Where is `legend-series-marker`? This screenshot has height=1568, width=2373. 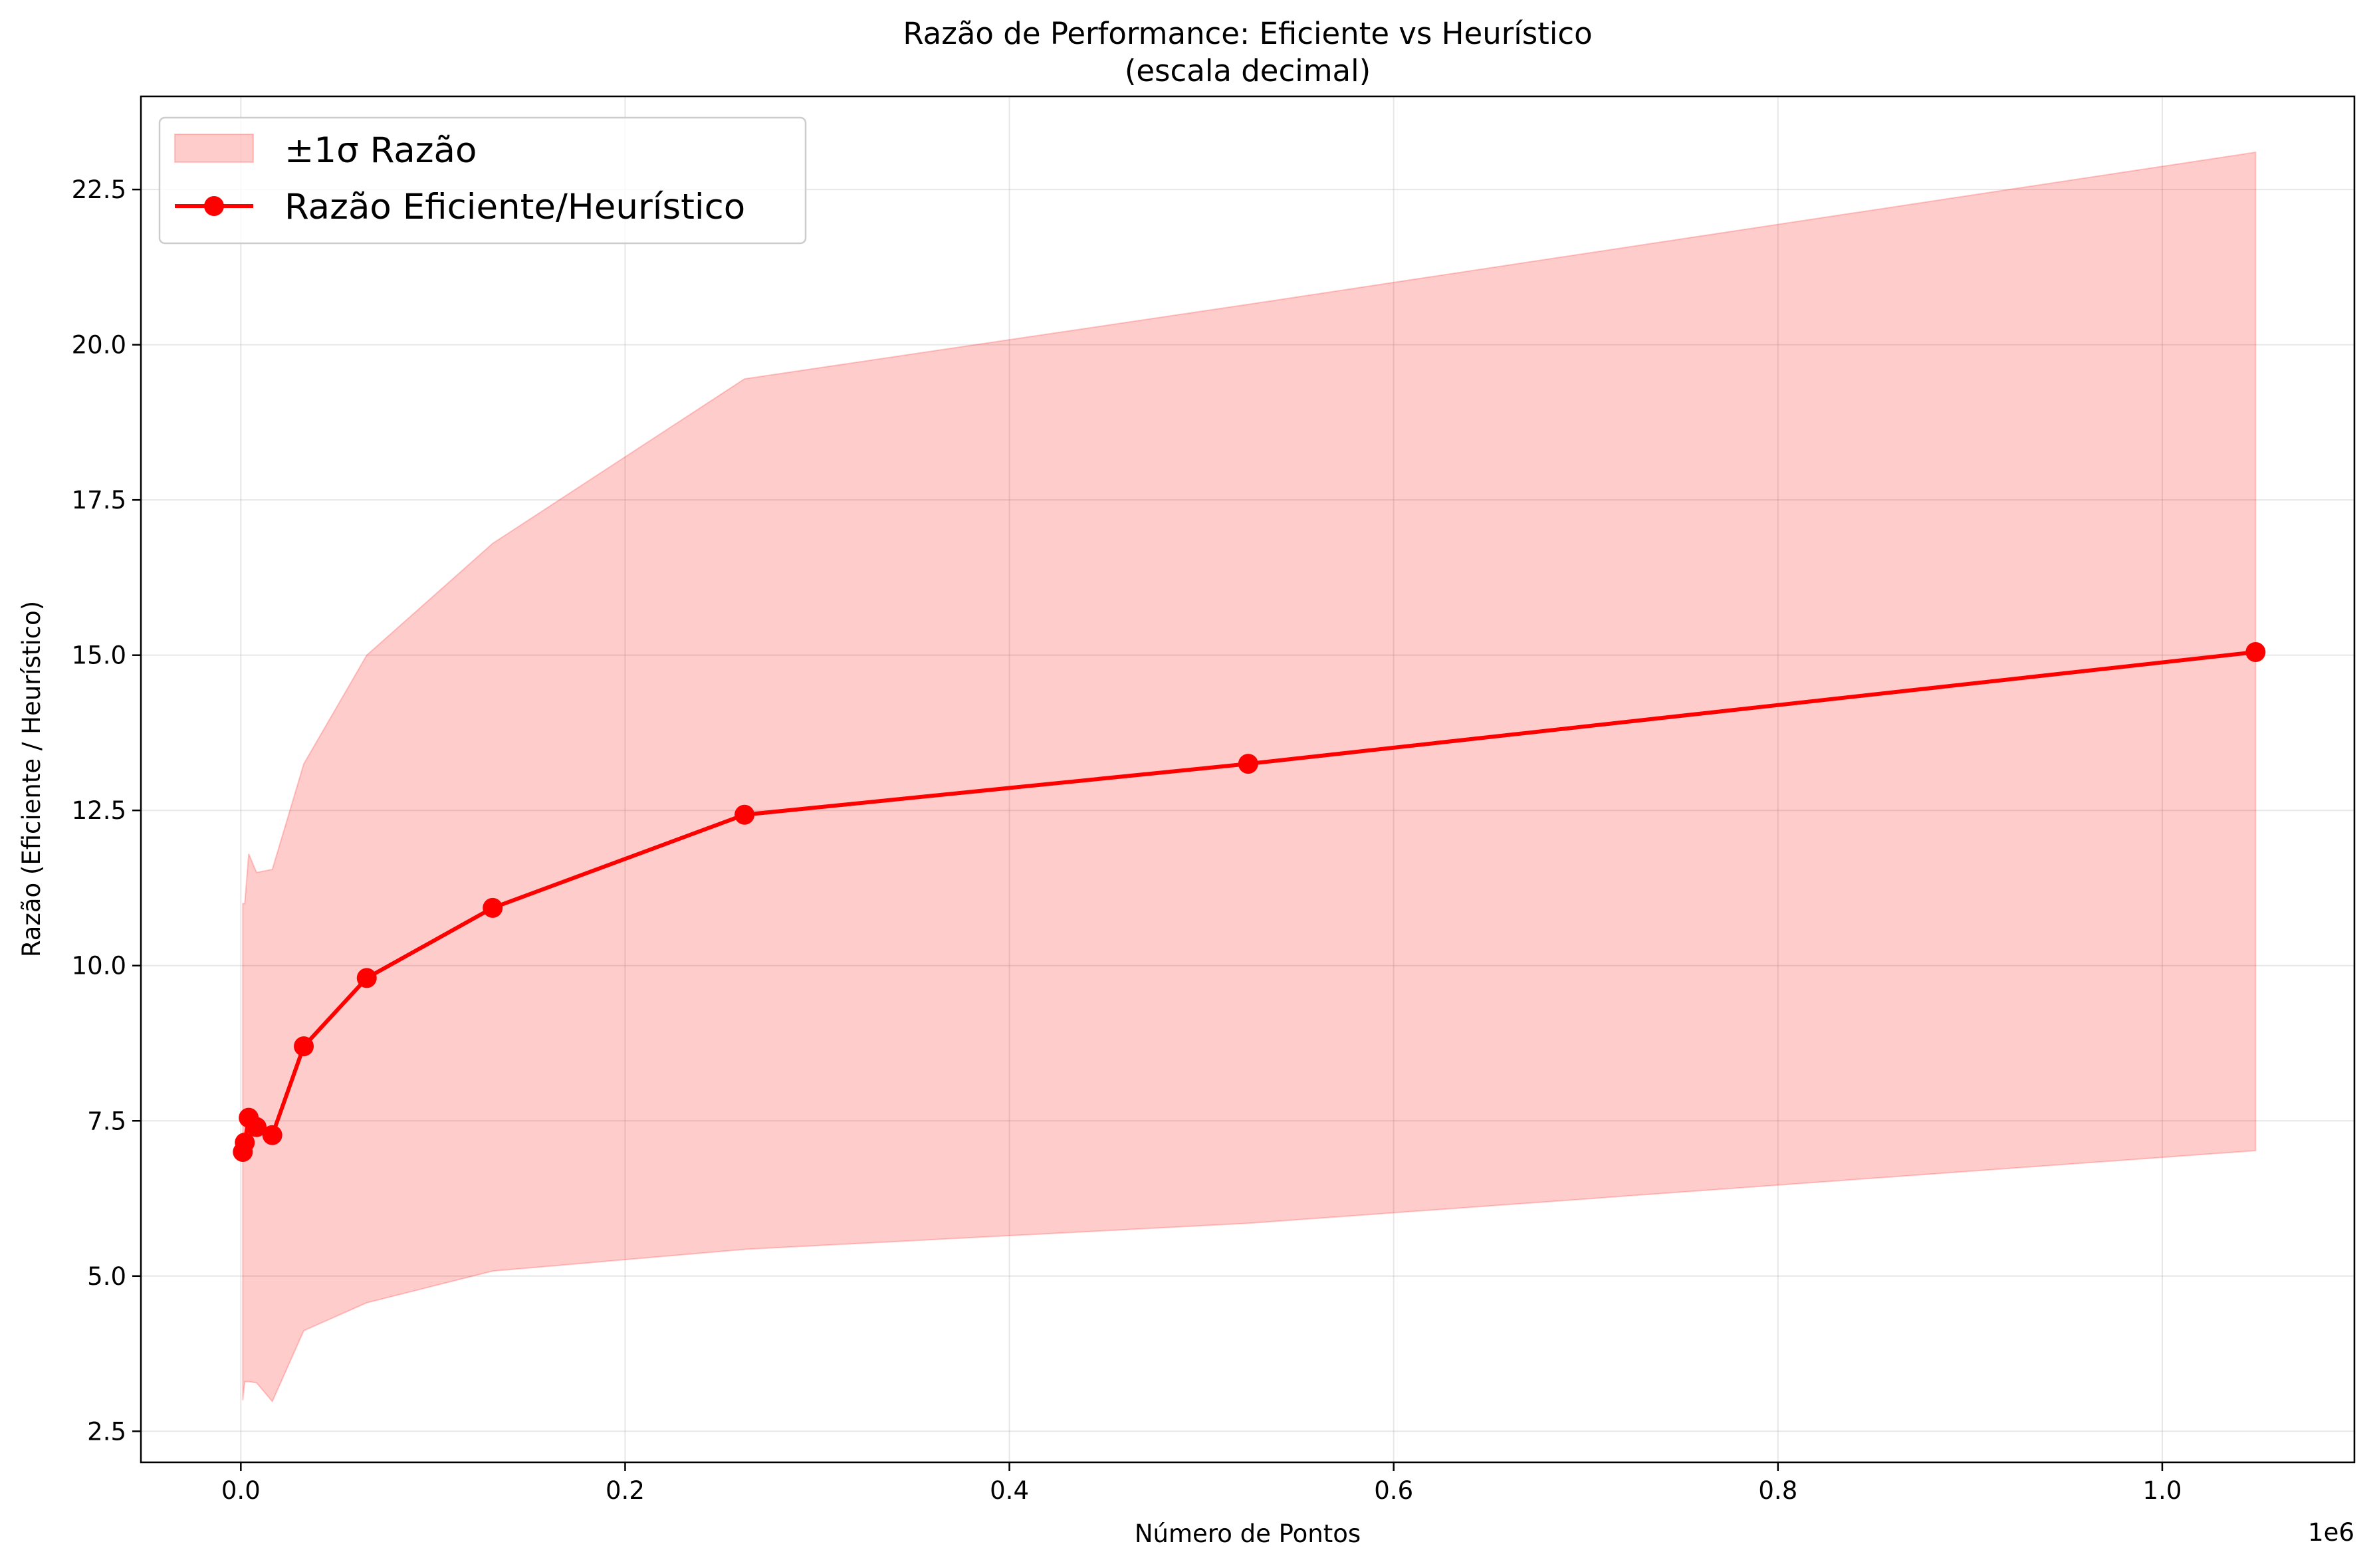
legend-series-marker is located at coordinates (214, 206).